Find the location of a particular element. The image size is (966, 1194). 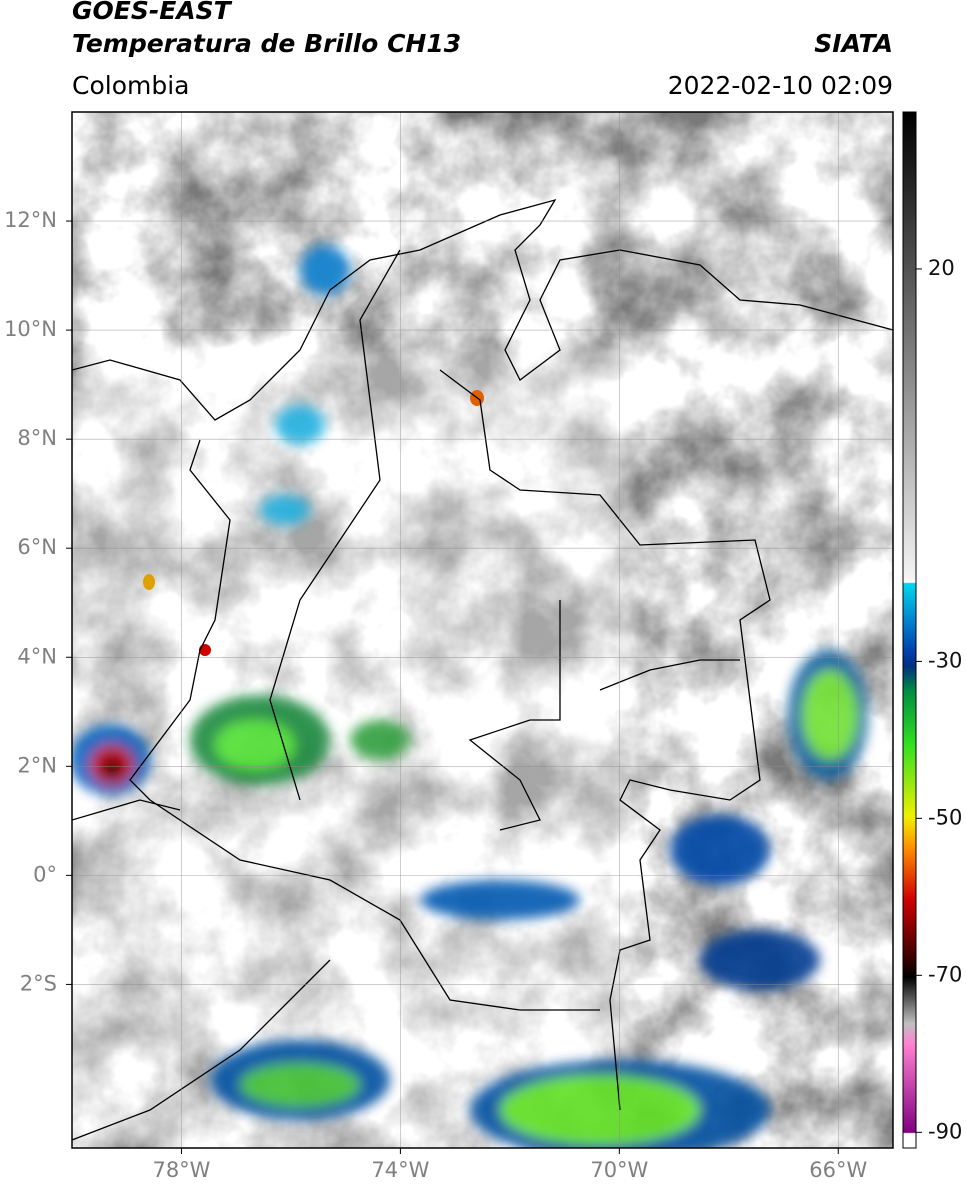

colorbar-tick-label: -30 is located at coordinates (945, 660).